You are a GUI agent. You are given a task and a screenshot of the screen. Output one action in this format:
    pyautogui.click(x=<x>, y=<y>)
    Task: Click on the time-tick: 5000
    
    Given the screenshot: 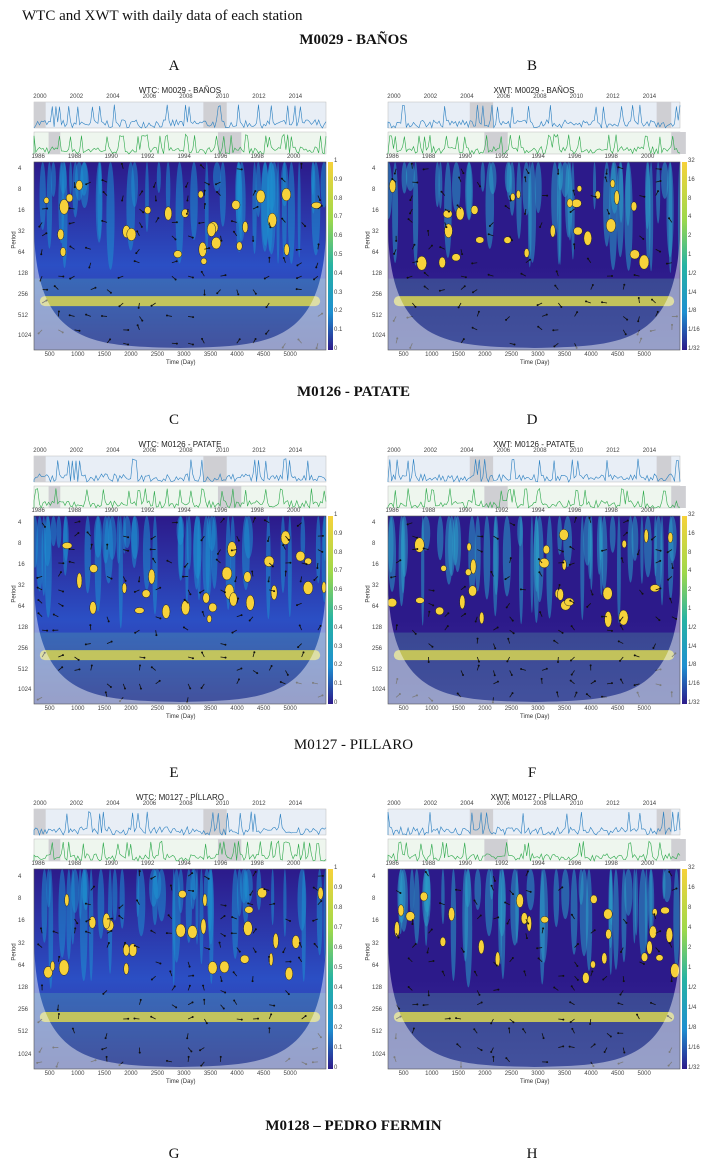 What is the action you would take?
    pyautogui.click(x=290, y=355)
    